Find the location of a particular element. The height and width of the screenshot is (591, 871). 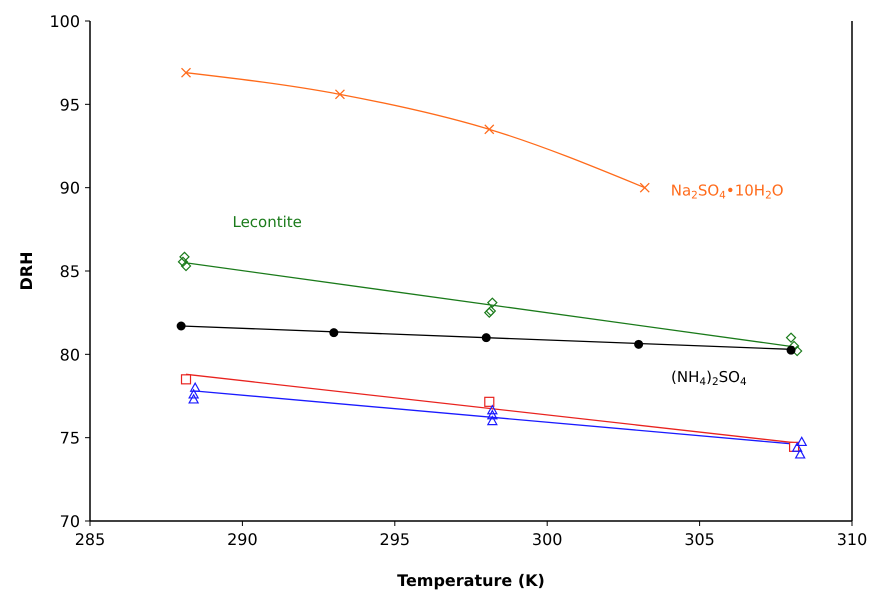

x-tick-label: 300 is located at coordinates (547, 539).